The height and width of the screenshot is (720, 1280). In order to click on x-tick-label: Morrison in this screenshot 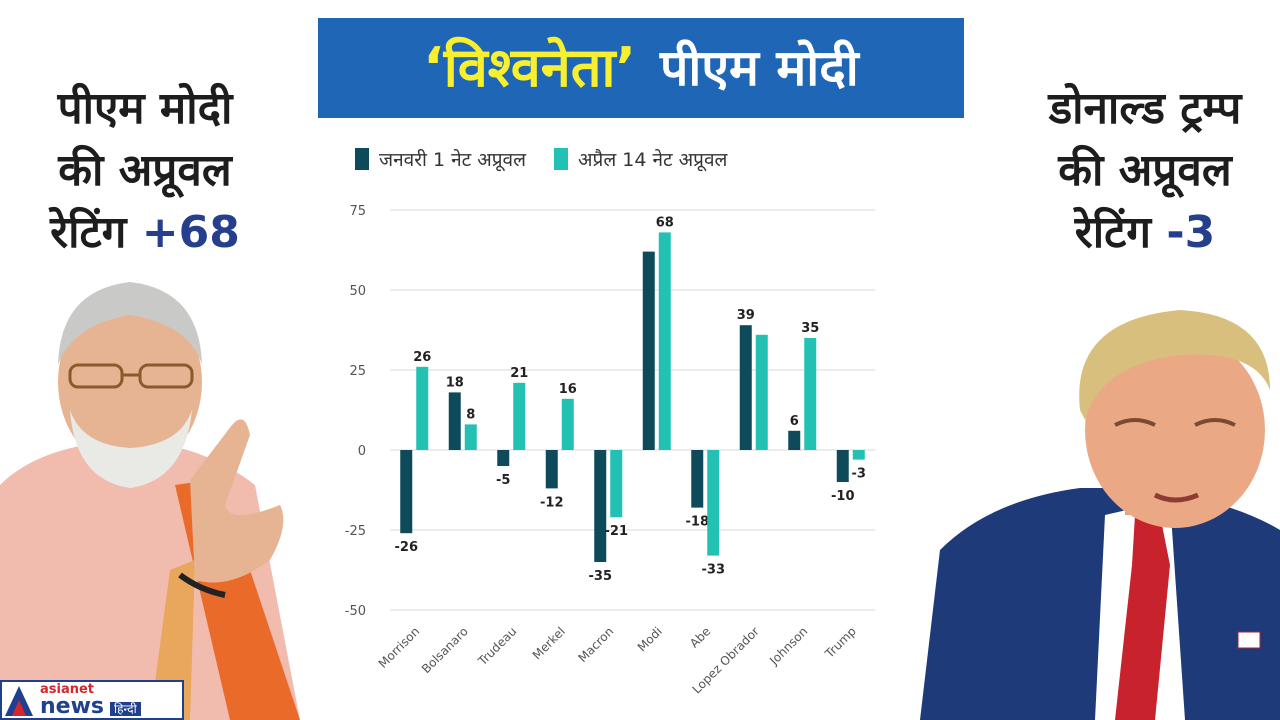, I will do `click(399, 647)`.